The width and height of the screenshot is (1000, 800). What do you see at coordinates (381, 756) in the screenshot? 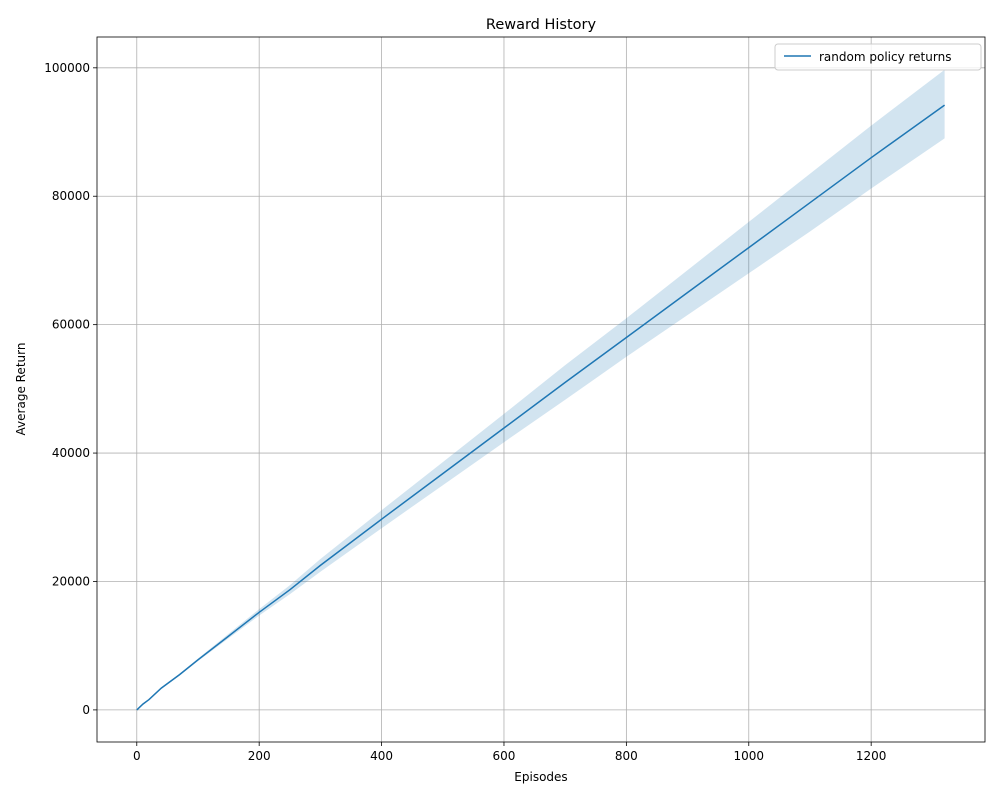
I see `x-tick-label: 400` at bounding box center [381, 756].